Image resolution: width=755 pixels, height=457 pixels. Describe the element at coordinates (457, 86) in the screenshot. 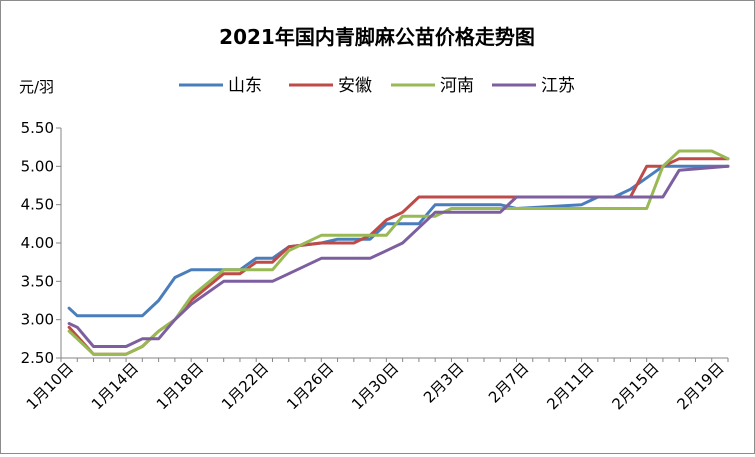

I see `legend-label: 河南` at that location.